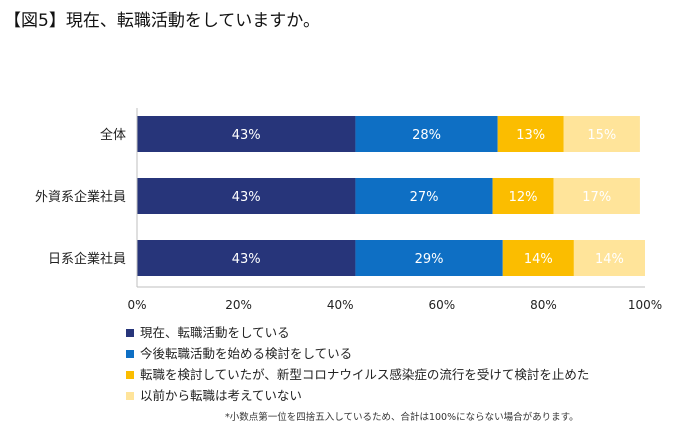  What do you see at coordinates (246, 353) in the screenshot?
I see `legend-label: 今後転職活動を始める検討をしている` at bounding box center [246, 353].